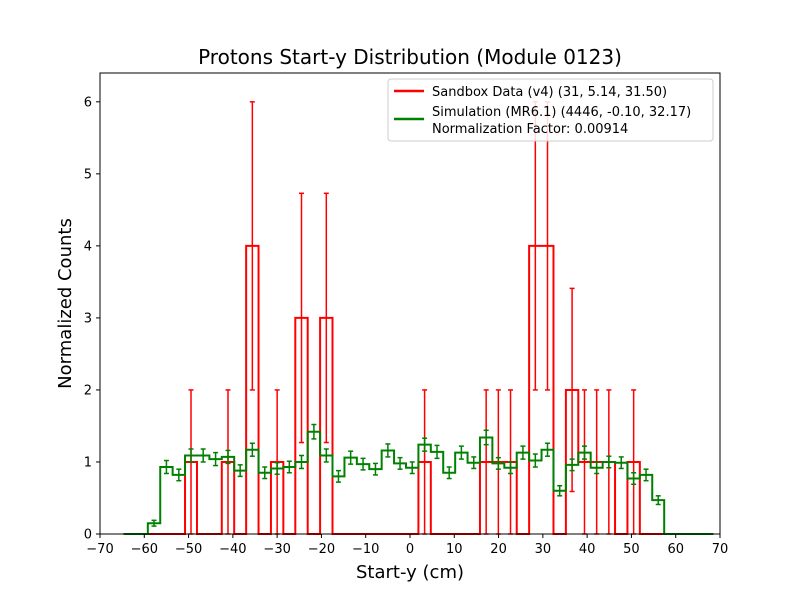  Describe the element at coordinates (720, 549) in the screenshot. I see `x-tick-label: 70` at that location.